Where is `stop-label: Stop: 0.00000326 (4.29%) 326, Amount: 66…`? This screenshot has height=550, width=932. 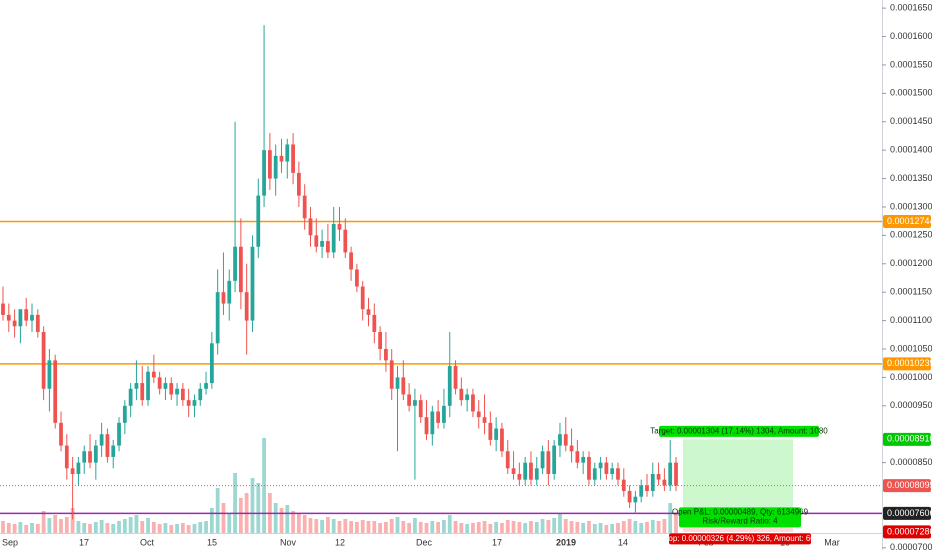 stop-label: Stop: 0.00000326 (4.29%) 326, Amount: 66… is located at coordinates (740, 538).